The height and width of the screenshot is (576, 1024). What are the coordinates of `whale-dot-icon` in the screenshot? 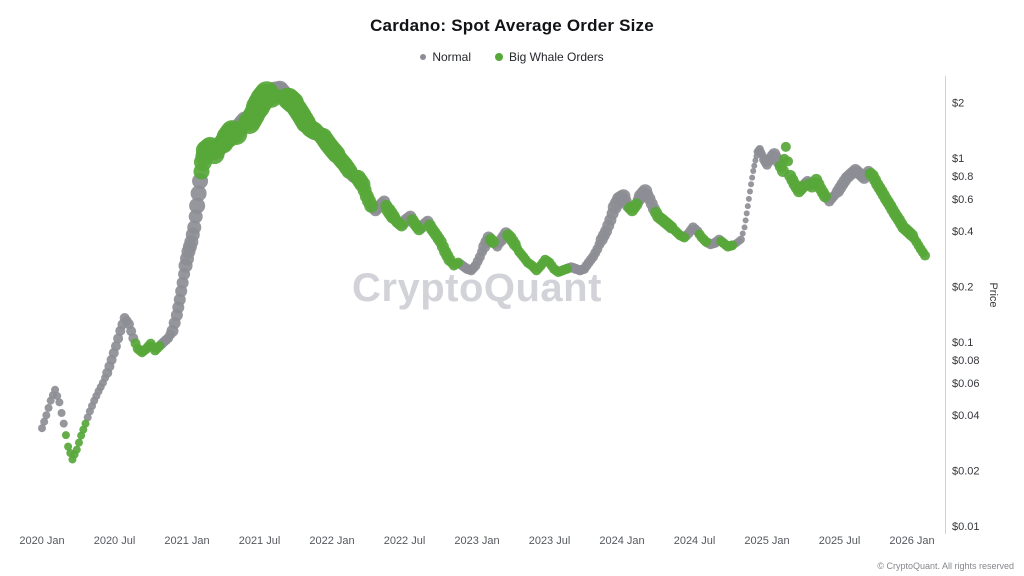 It's located at (498, 57).